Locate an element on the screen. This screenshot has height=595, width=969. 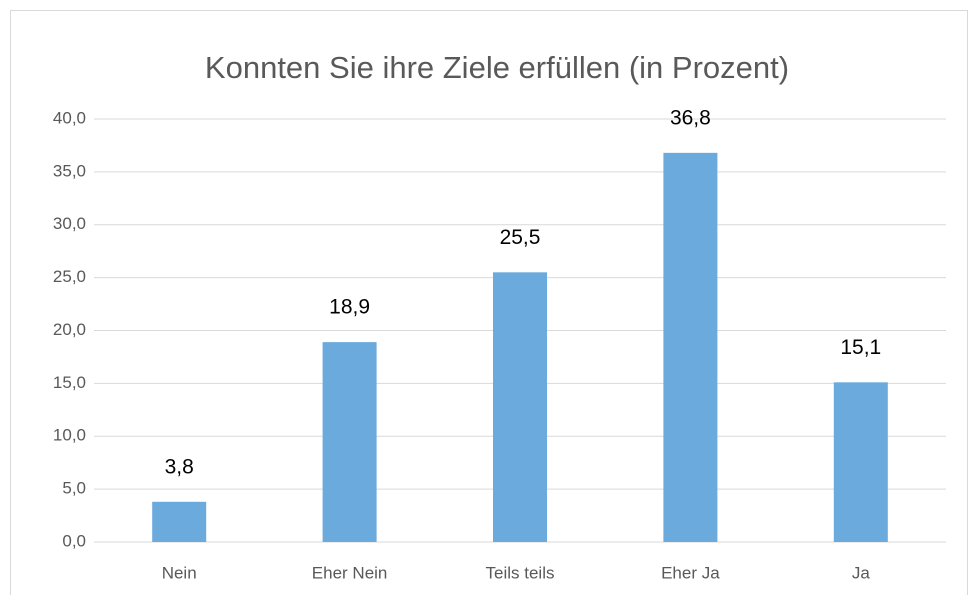
x-tick-label: Teils teils is located at coordinates (520, 572).